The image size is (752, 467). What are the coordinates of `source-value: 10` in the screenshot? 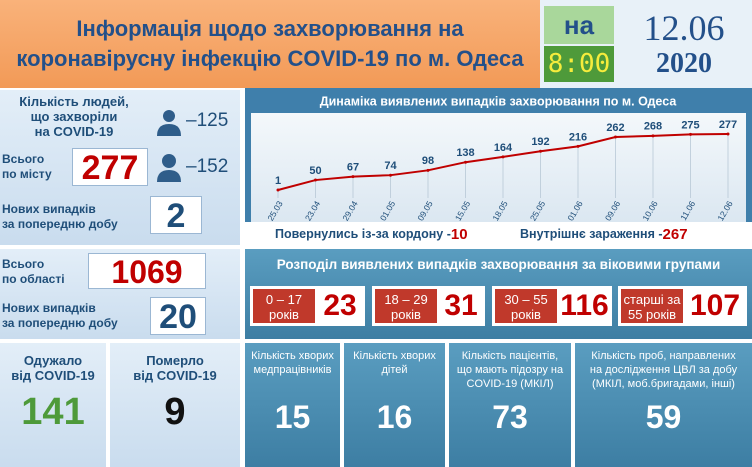 It's located at (459, 234).